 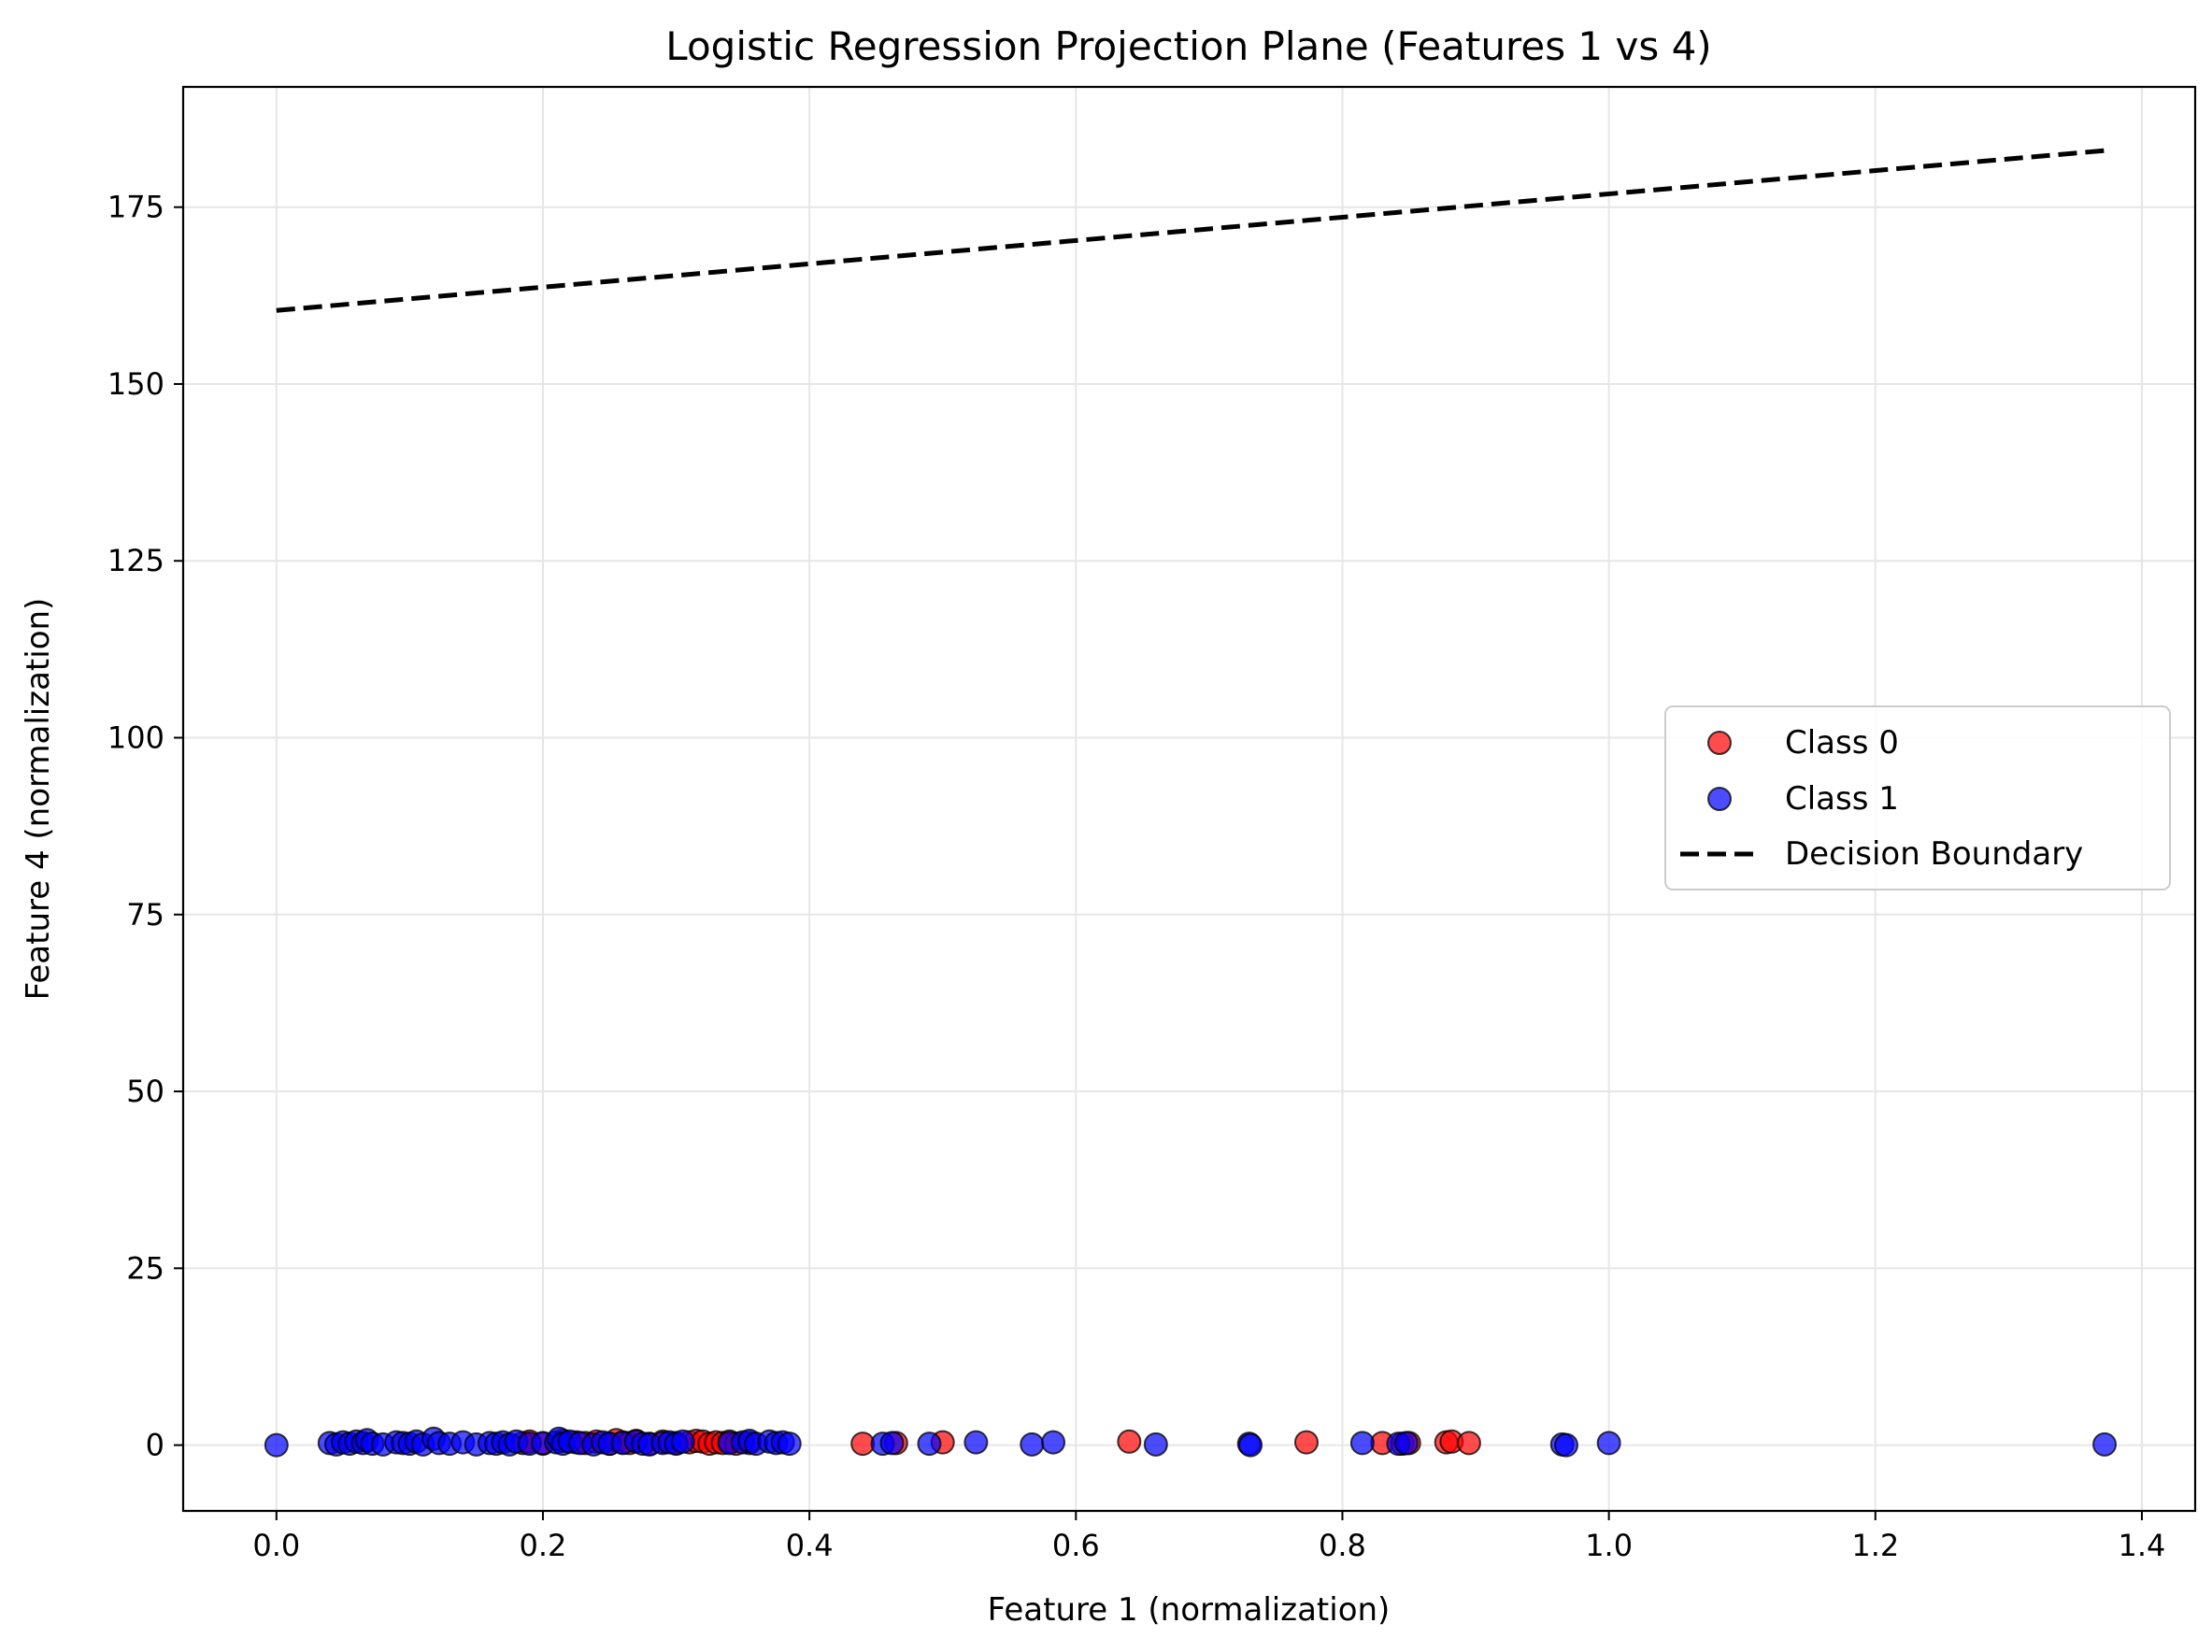 I want to click on x-tick-label: 0.4, so click(x=810, y=1545).